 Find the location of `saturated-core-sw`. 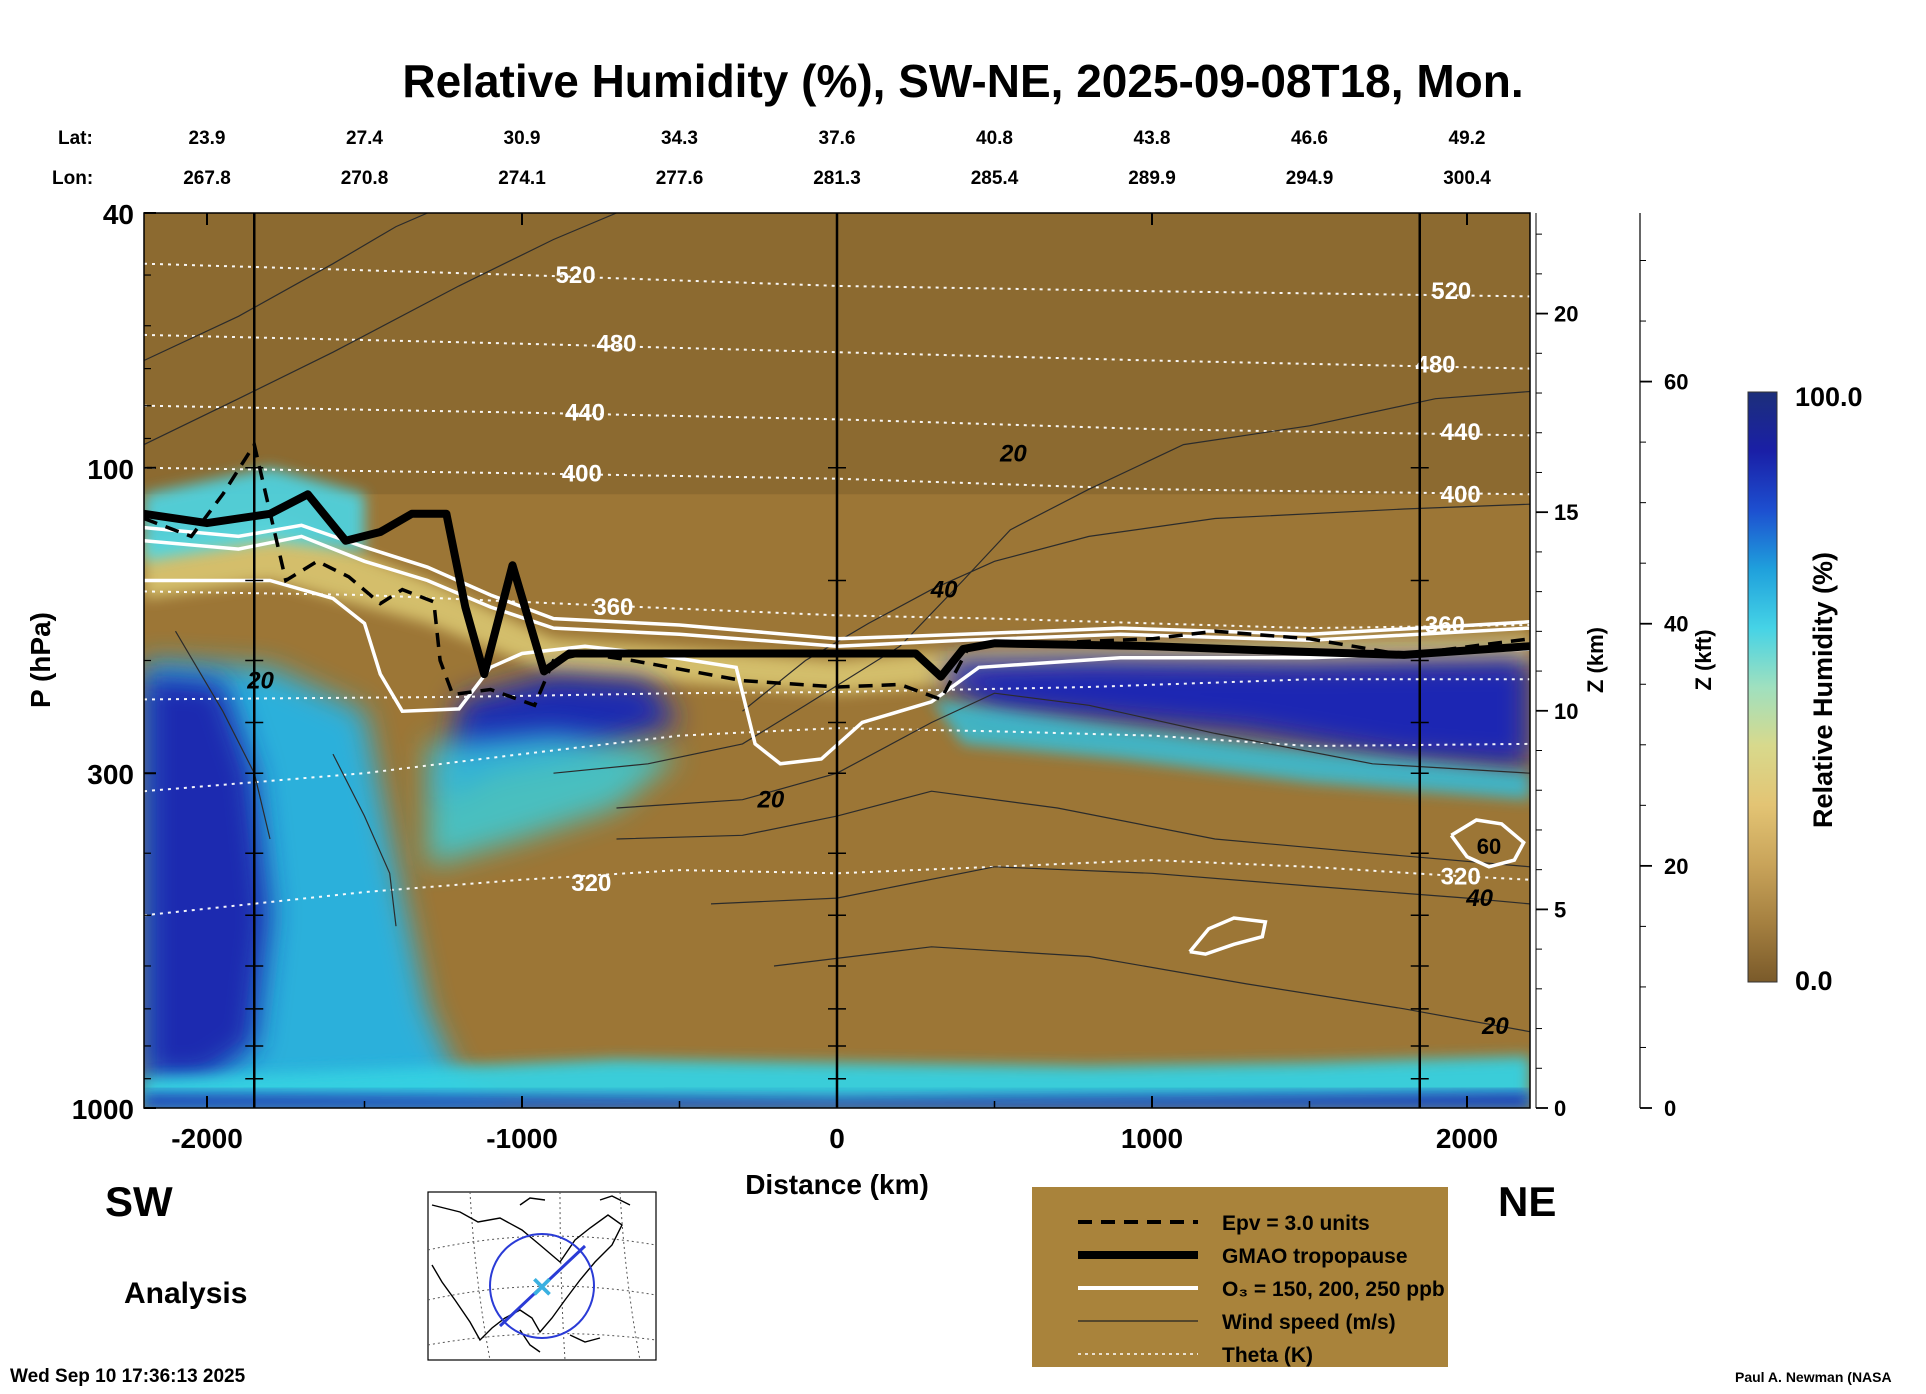

saturated-core-sw is located at coordinates (207, 876).